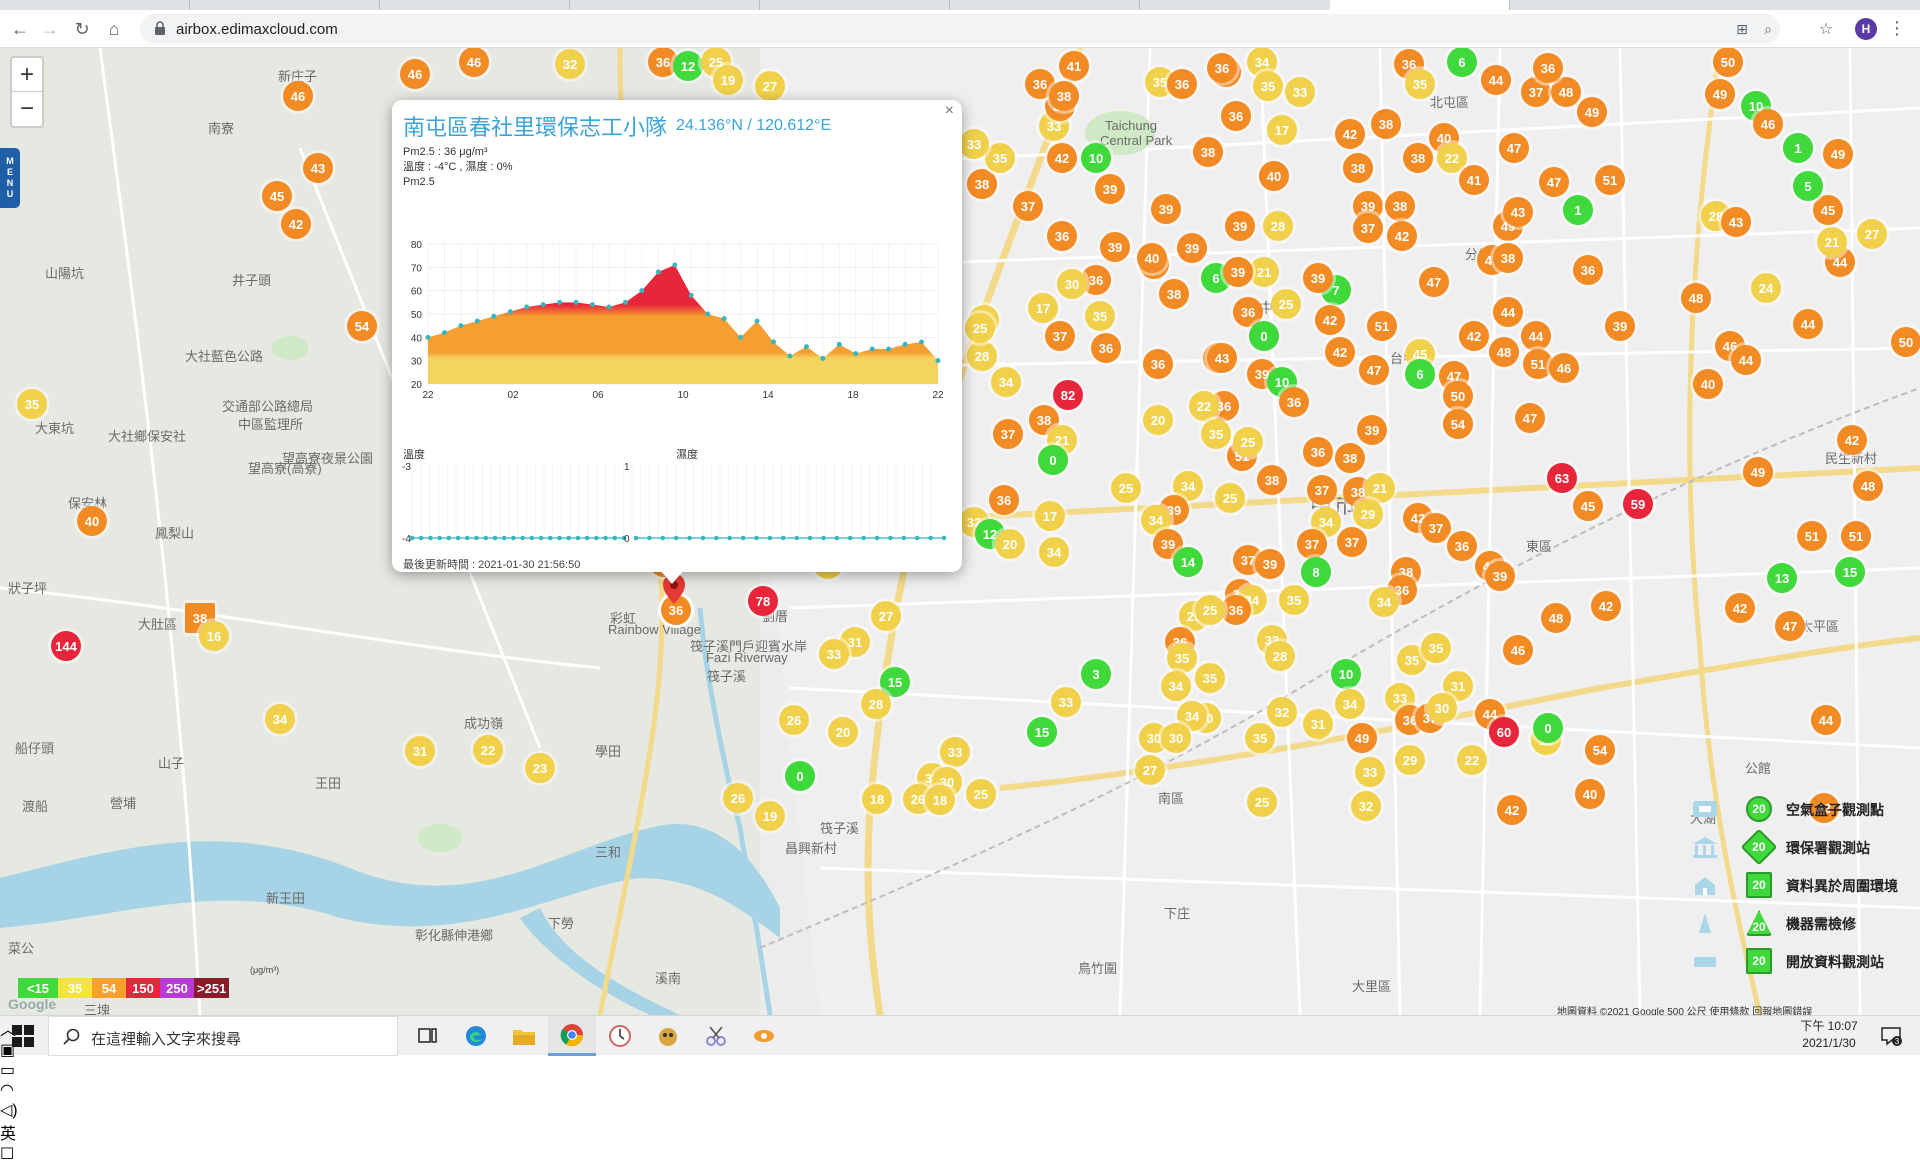 This screenshot has height=1164, width=1920. I want to click on station-marker: 23, so click(540, 768).